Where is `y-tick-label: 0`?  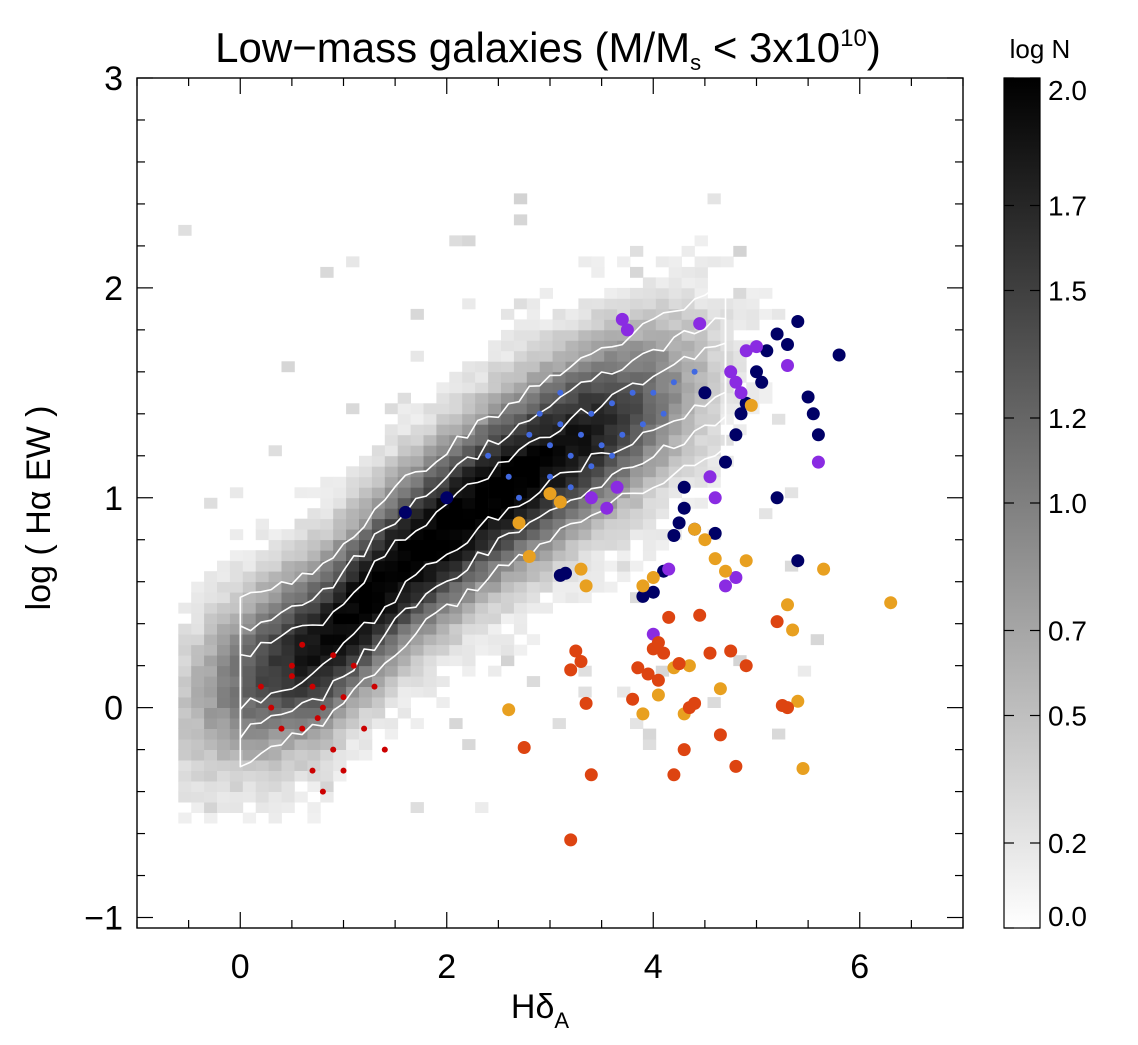 y-tick-label: 0 is located at coordinates (113, 709).